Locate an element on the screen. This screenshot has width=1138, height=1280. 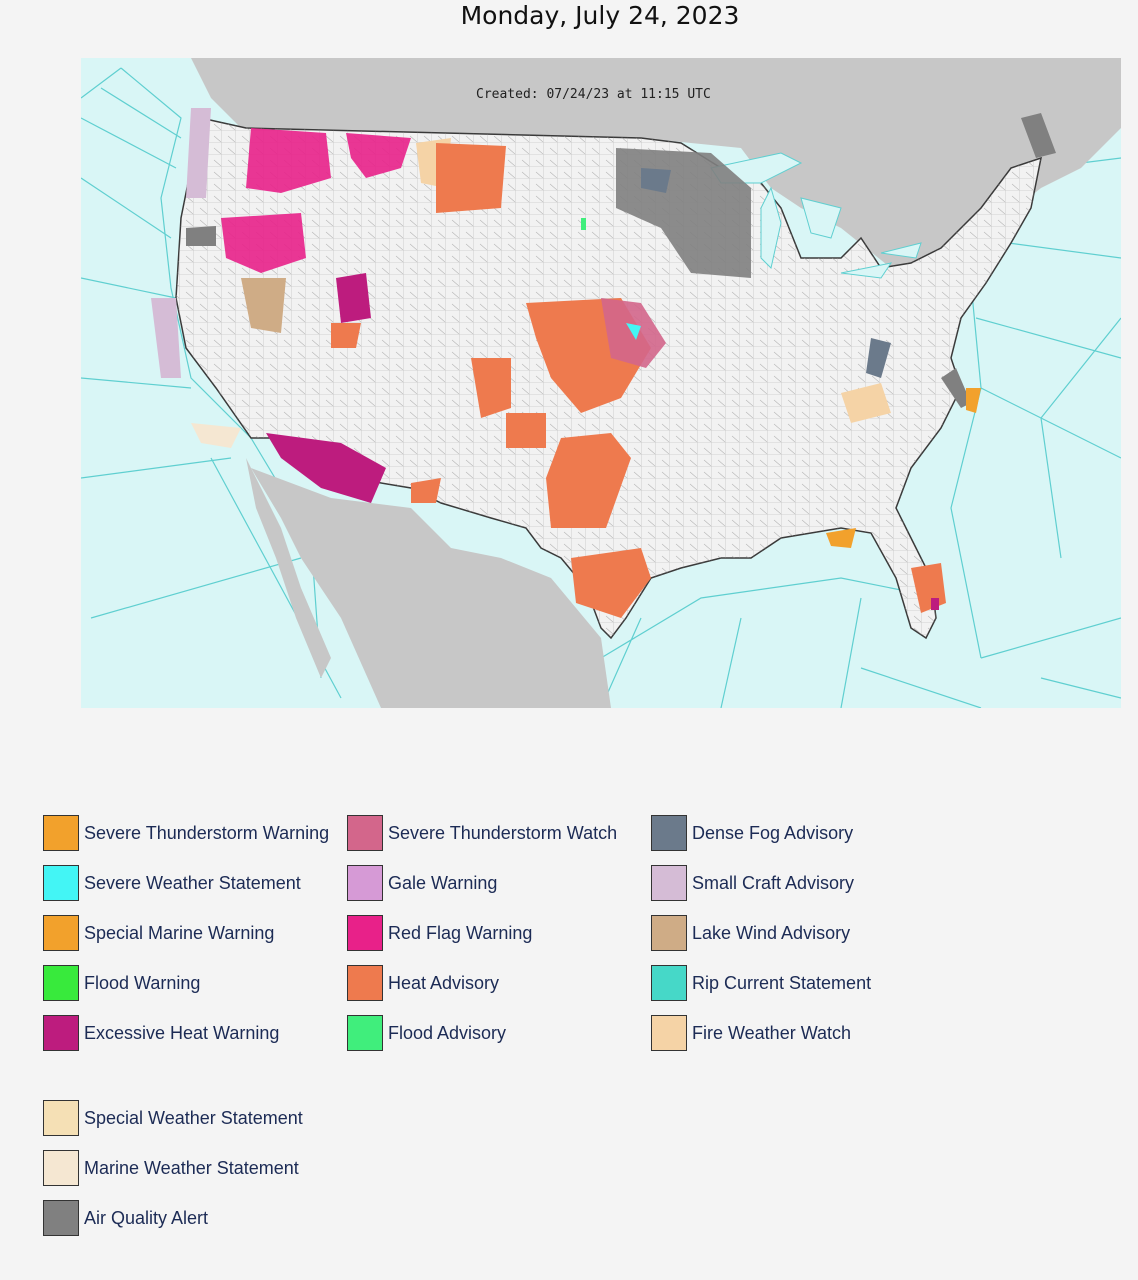
legend-item-fire-weather-watch: Fire Weather Watch is located at coordinates (751, 1033).